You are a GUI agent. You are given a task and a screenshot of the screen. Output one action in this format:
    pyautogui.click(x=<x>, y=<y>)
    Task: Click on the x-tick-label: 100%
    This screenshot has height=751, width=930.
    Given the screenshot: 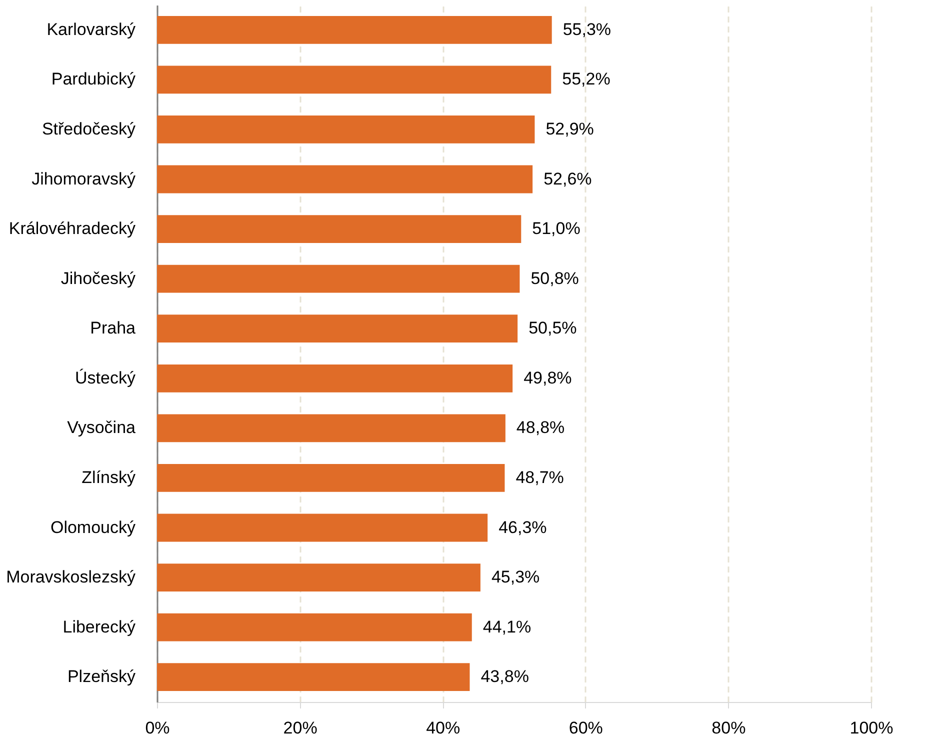 What is the action you would take?
    pyautogui.click(x=872, y=728)
    